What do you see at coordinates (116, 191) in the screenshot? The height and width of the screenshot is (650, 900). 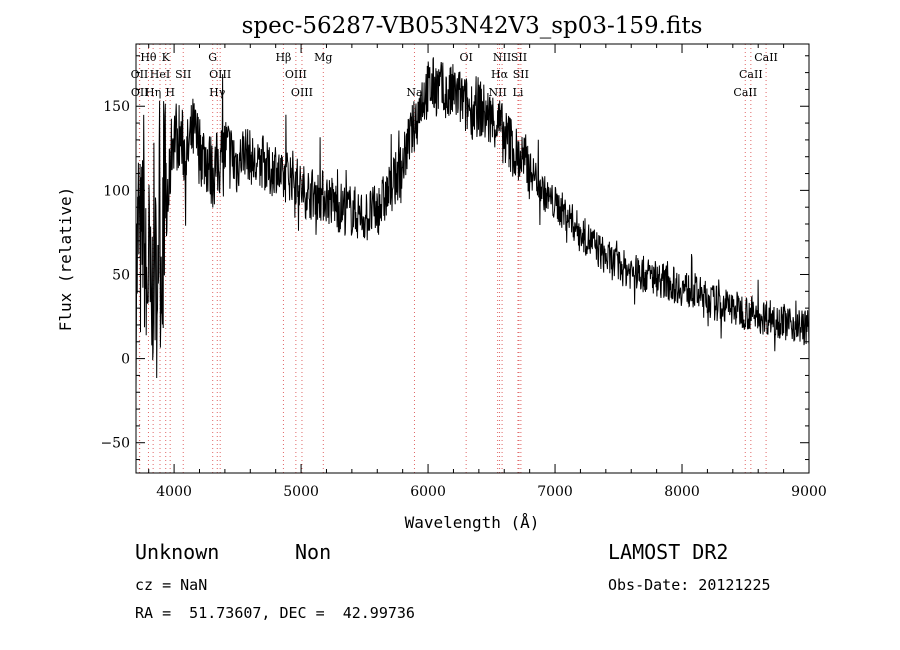 I see `y-tick-label: 100` at bounding box center [116, 191].